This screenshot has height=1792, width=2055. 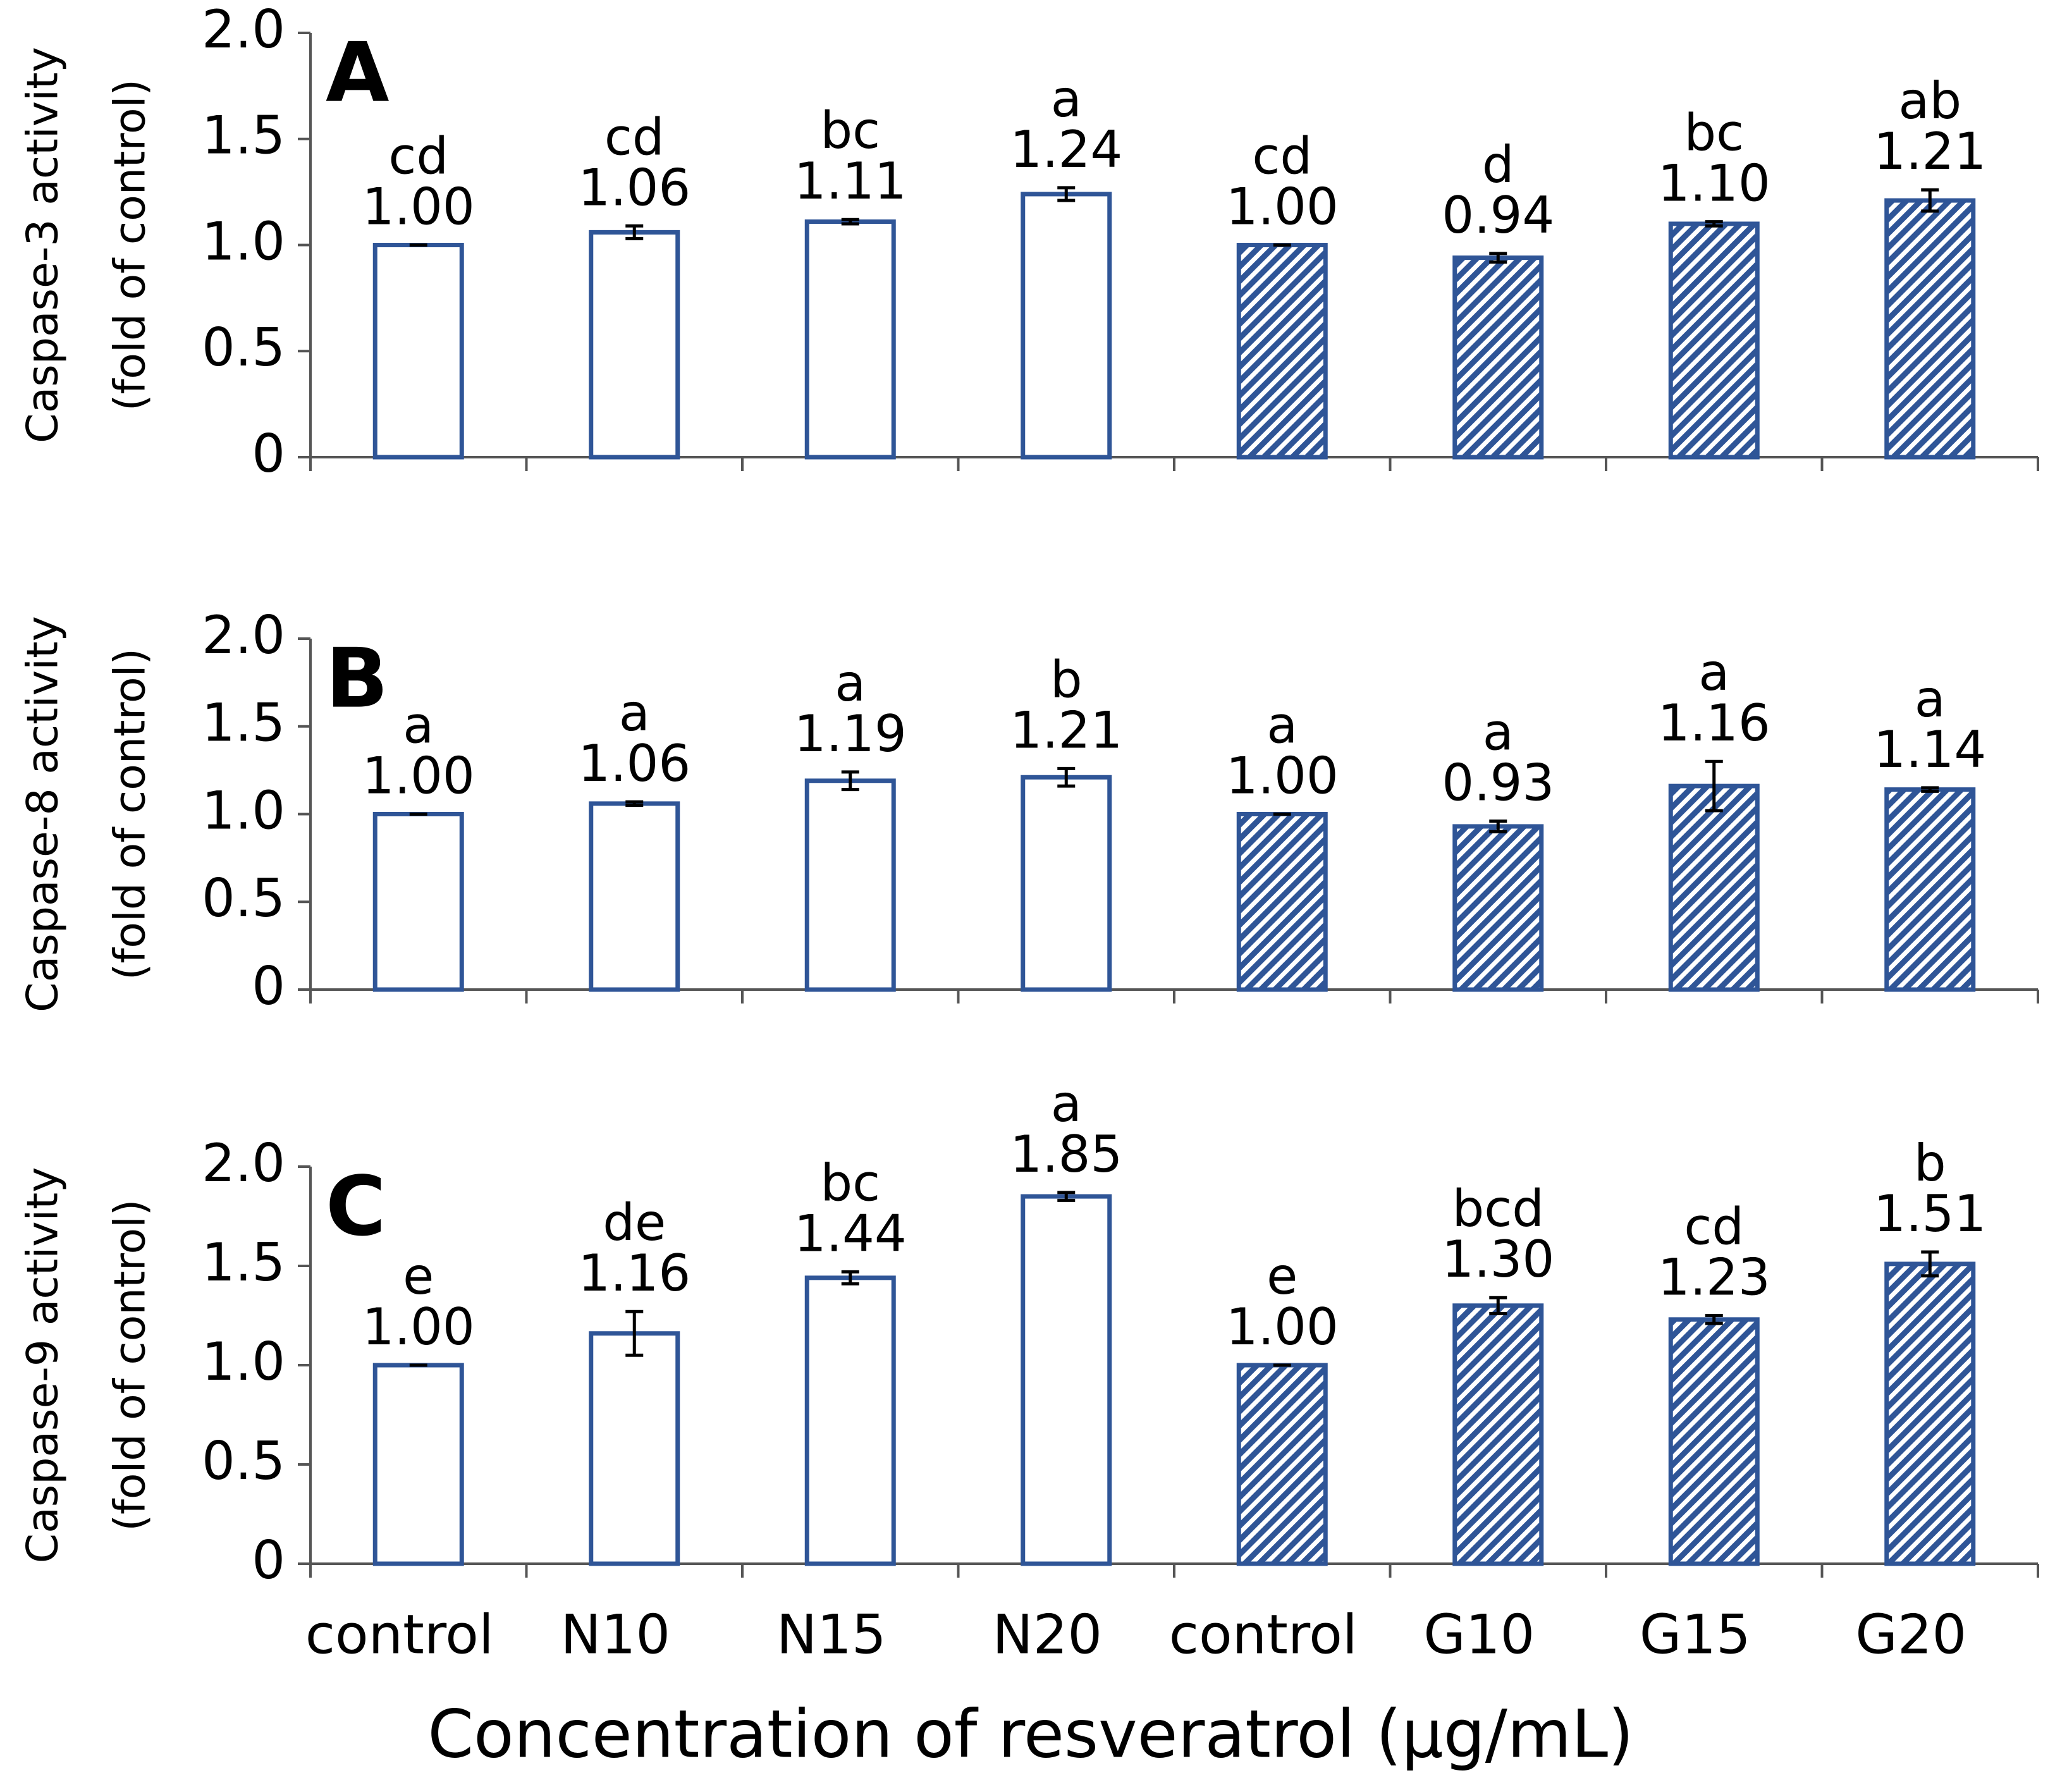 What do you see at coordinates (1498, 1259) in the screenshot?
I see `value-label: 1.30` at bounding box center [1498, 1259].